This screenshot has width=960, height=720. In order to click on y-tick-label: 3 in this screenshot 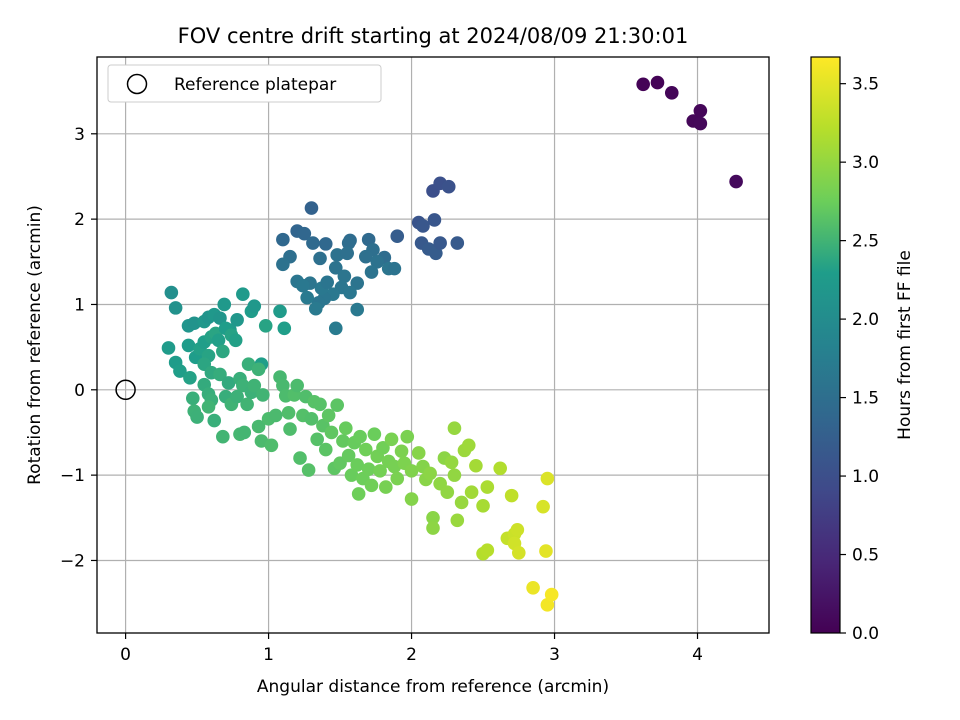, I will do `click(79, 135)`.